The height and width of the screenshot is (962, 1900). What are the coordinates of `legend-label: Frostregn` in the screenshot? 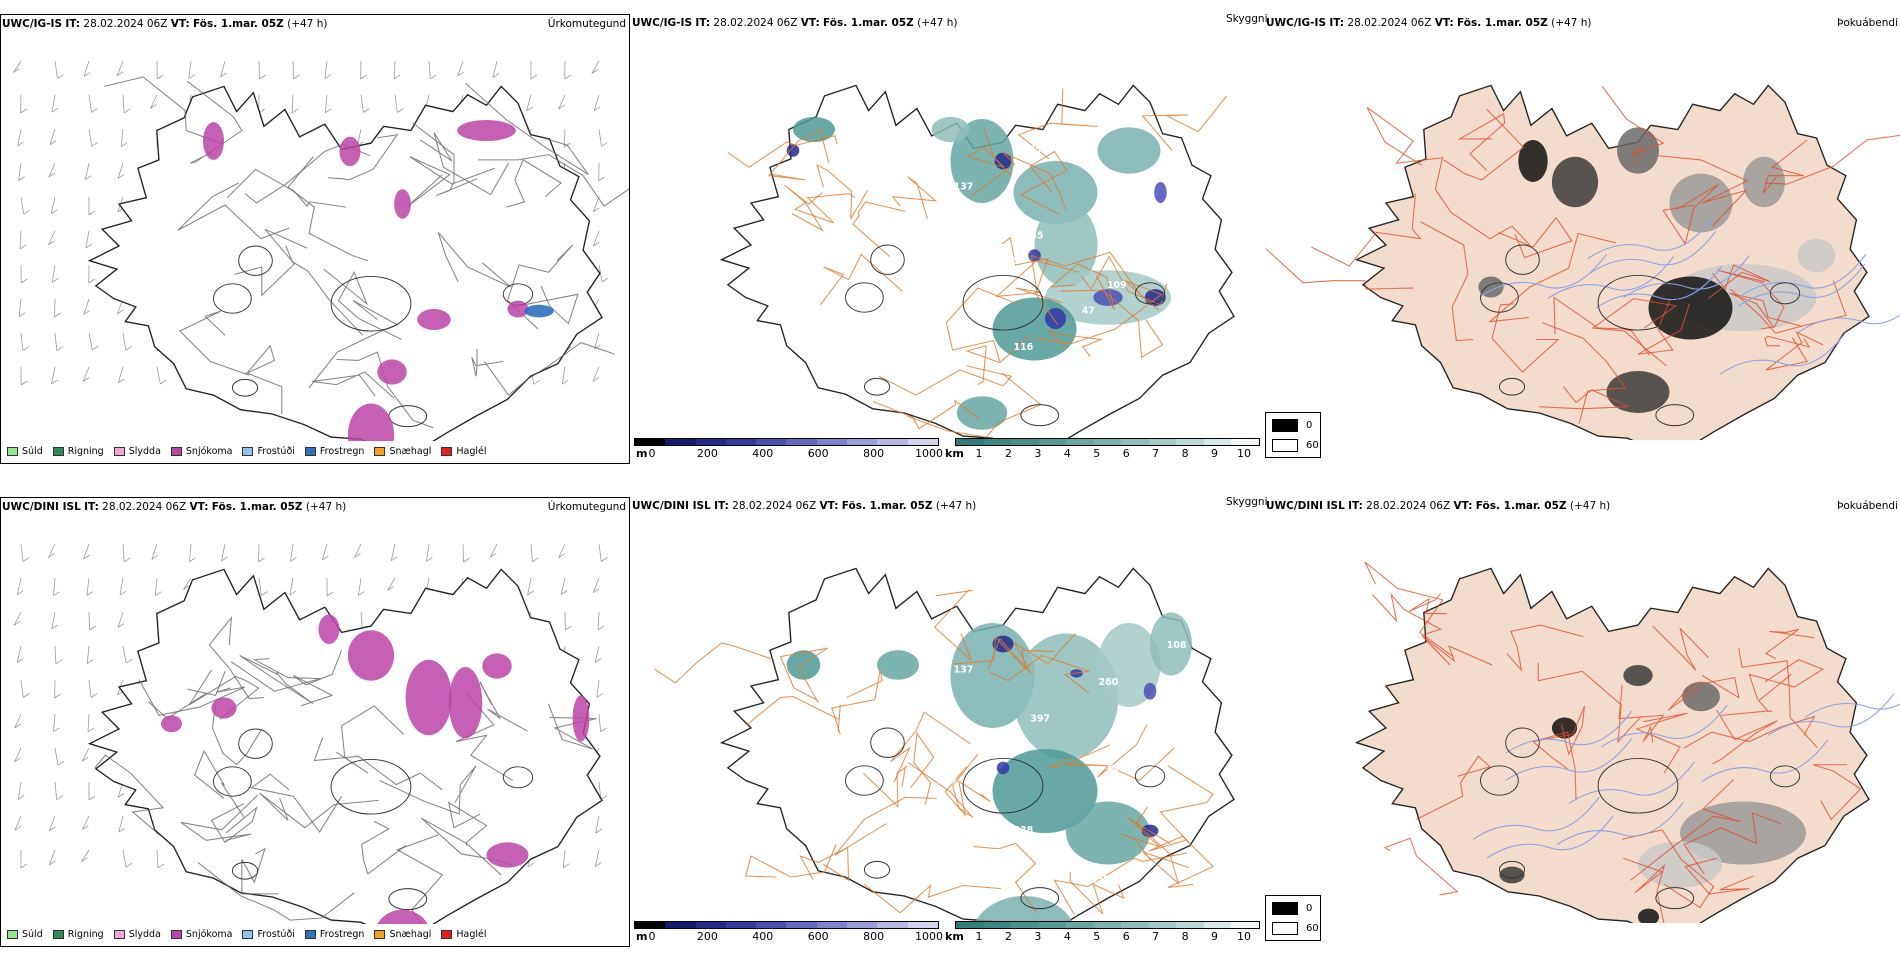 It's located at (342, 451).